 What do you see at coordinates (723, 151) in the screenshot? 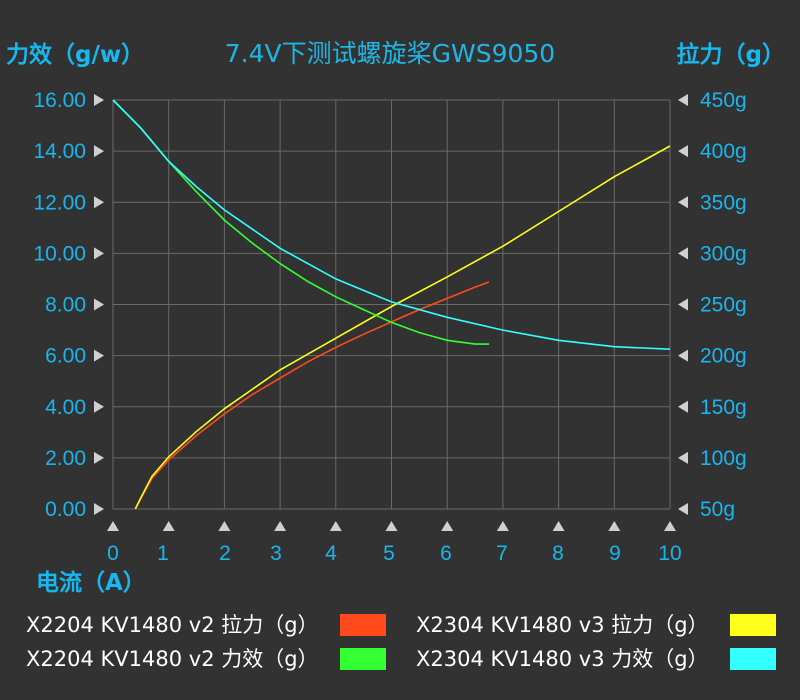
I see `y-right-tick-label: 400g` at bounding box center [723, 151].